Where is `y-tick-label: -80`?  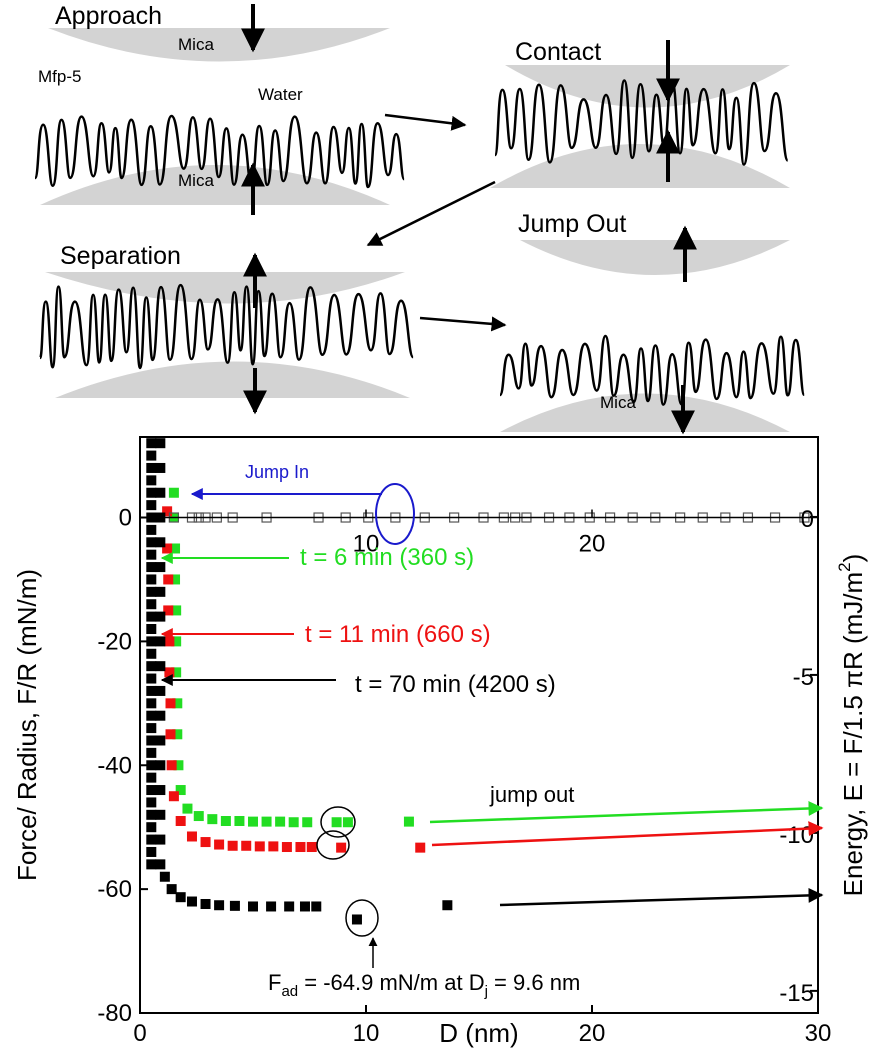
y-tick-label: -80 is located at coordinates (114, 1013).